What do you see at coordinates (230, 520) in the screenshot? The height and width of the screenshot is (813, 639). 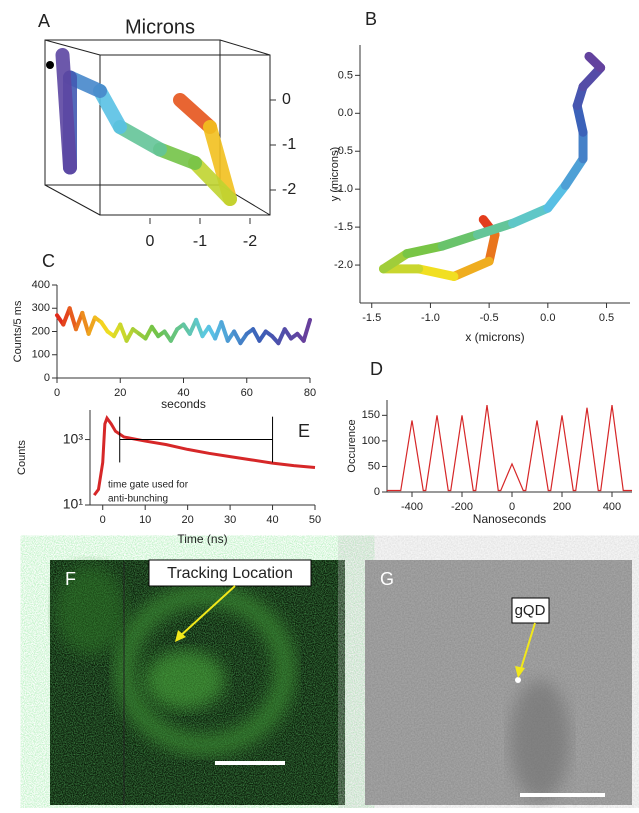 I see `x-tick-label: 30` at bounding box center [230, 520].